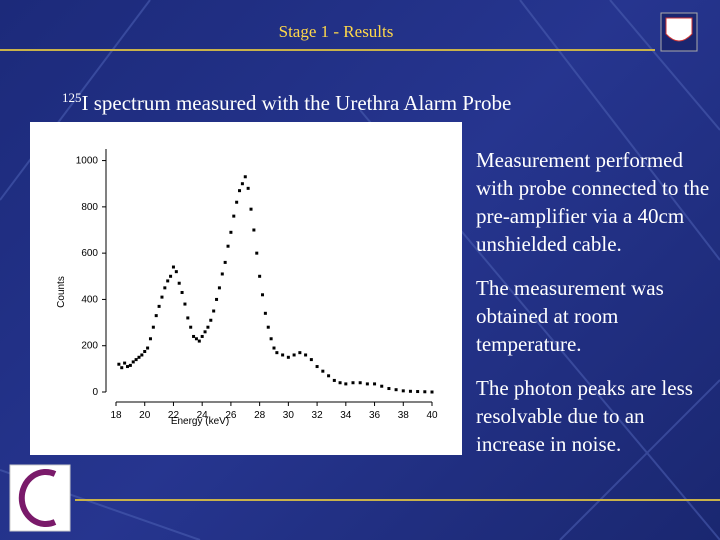 This screenshot has height=540, width=720. Describe the element at coordinates (346, 415) in the screenshot. I see `x-tick-label: 34` at that location.